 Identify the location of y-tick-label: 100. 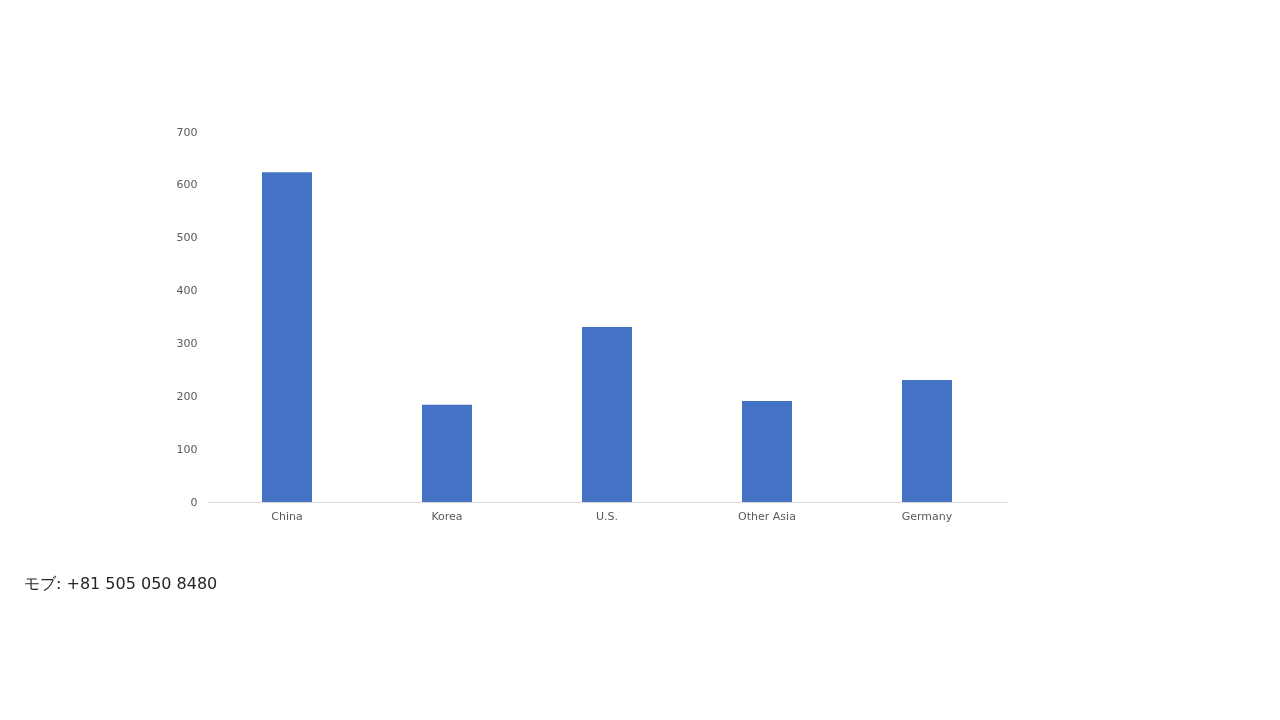
(187, 449).